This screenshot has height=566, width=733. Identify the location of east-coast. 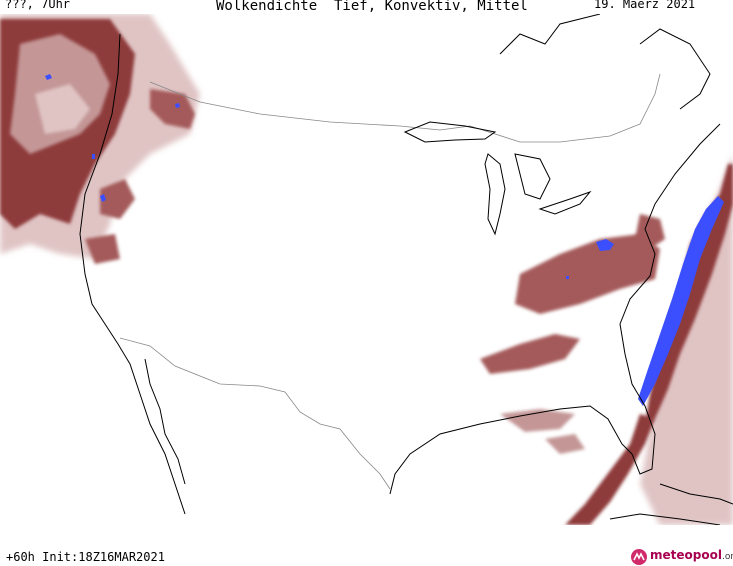
(670, 239).